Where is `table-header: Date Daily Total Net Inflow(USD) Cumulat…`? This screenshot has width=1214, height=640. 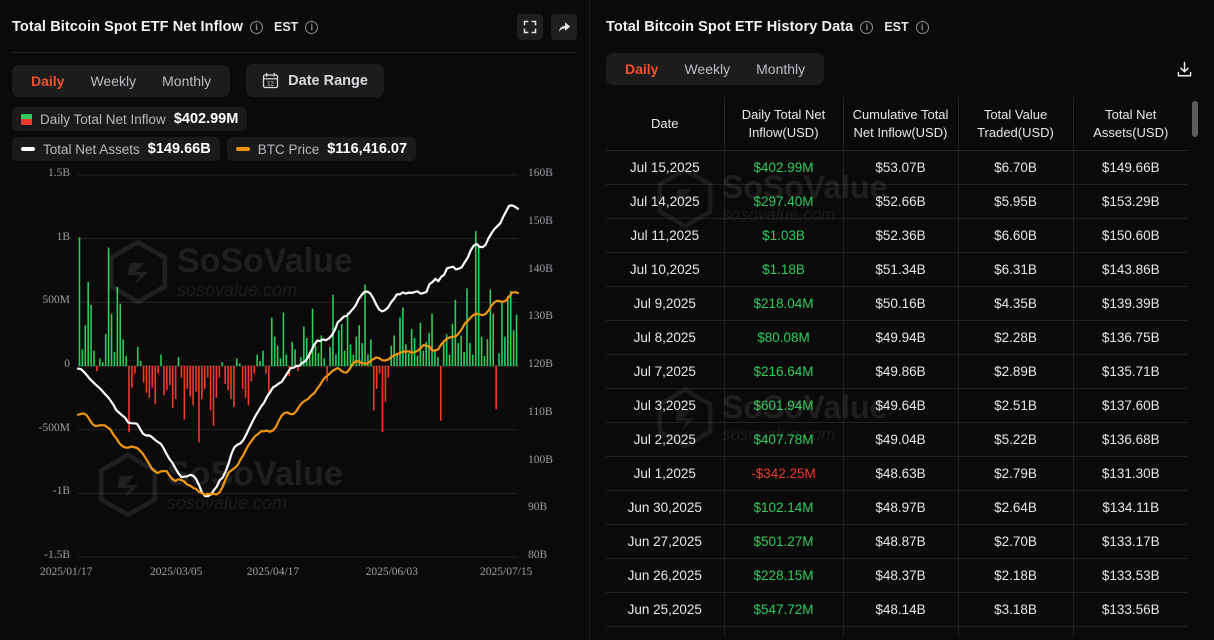
table-header: Date Daily Total Net Inflow(USD) Cumulat… is located at coordinates (897, 124).